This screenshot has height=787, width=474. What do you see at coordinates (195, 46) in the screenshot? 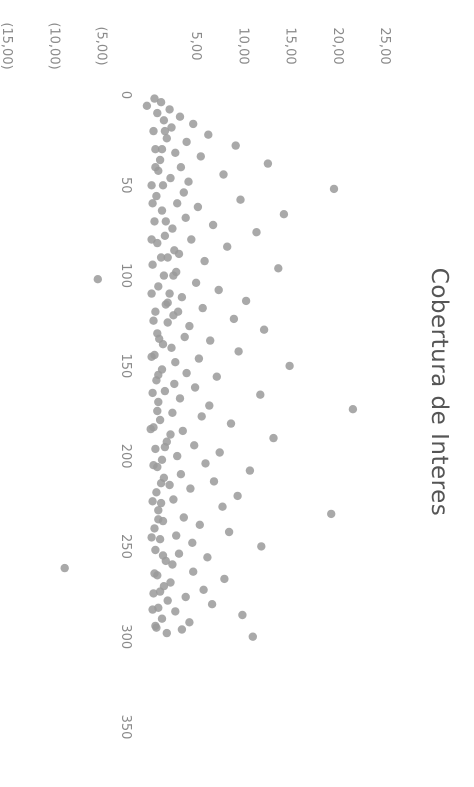
I see `y-tick-label: 5,00` at bounding box center [195, 46].